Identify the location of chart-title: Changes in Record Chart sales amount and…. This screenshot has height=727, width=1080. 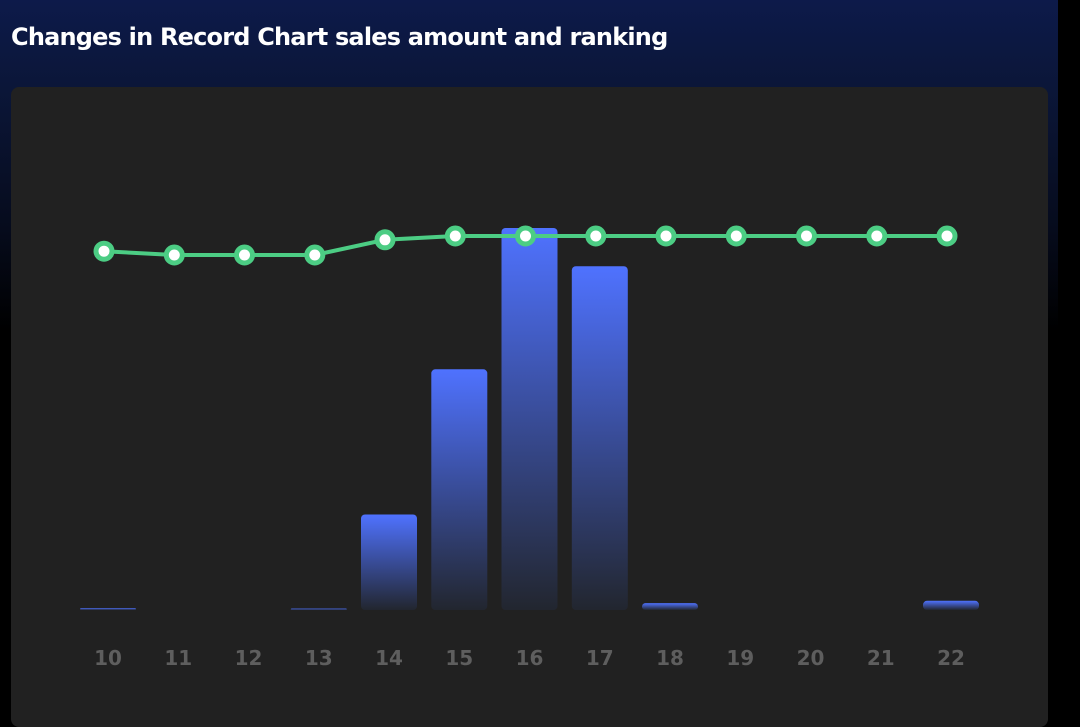
(339, 37).